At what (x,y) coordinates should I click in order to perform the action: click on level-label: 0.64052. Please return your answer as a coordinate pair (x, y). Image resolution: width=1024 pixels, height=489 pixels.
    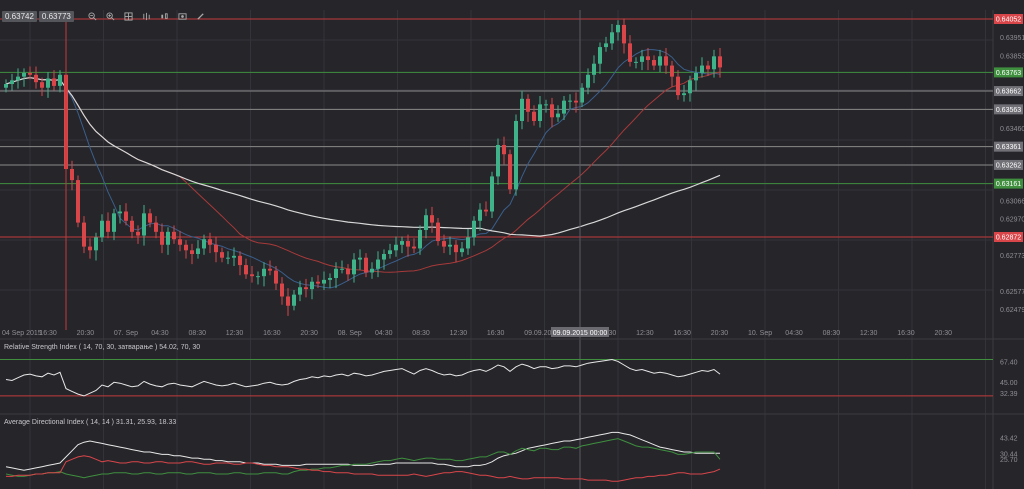
    Looking at the image, I should click on (1008, 20).